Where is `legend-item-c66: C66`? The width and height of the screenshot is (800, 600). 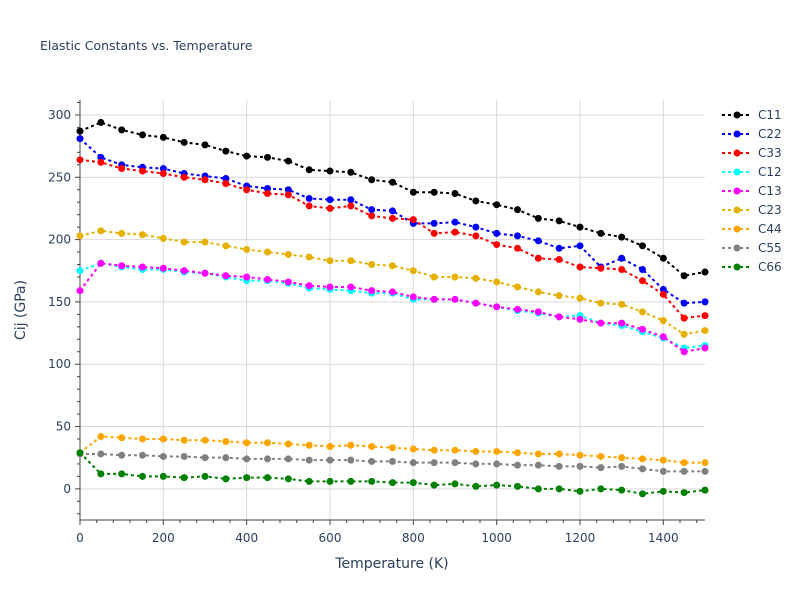
legend-item-c66: C66 is located at coordinates (752, 267).